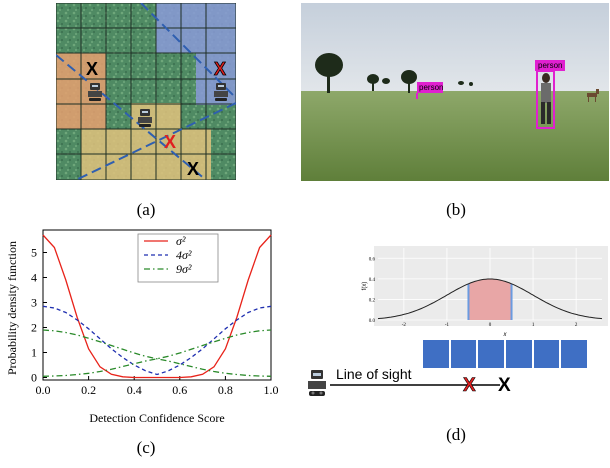 Image resolution: width=610 pixels, height=468 pixels. Describe the element at coordinates (456, 434) in the screenshot. I see `caption-d: (d)` at that location.